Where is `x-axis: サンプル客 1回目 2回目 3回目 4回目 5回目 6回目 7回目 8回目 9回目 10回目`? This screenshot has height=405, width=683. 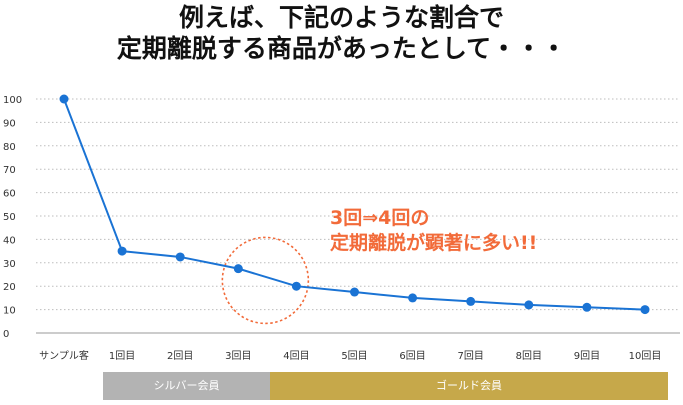 x-axis: サンプル客 1回目 2回目 3回目 4回目 5回目 6回目 7回目 8回目 9回目 10回目 is located at coordinates (350, 355).